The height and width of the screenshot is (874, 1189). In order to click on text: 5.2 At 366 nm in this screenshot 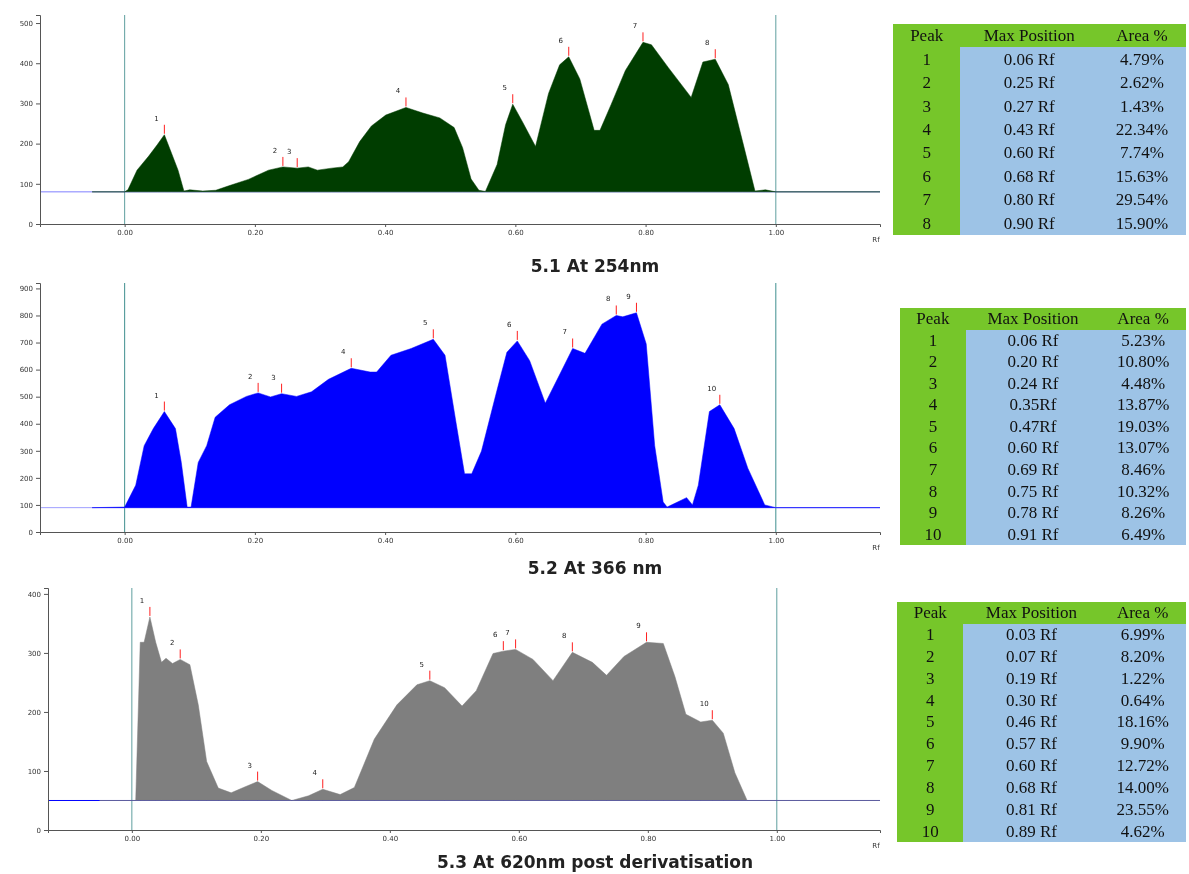, I will do `click(595, 568)`.